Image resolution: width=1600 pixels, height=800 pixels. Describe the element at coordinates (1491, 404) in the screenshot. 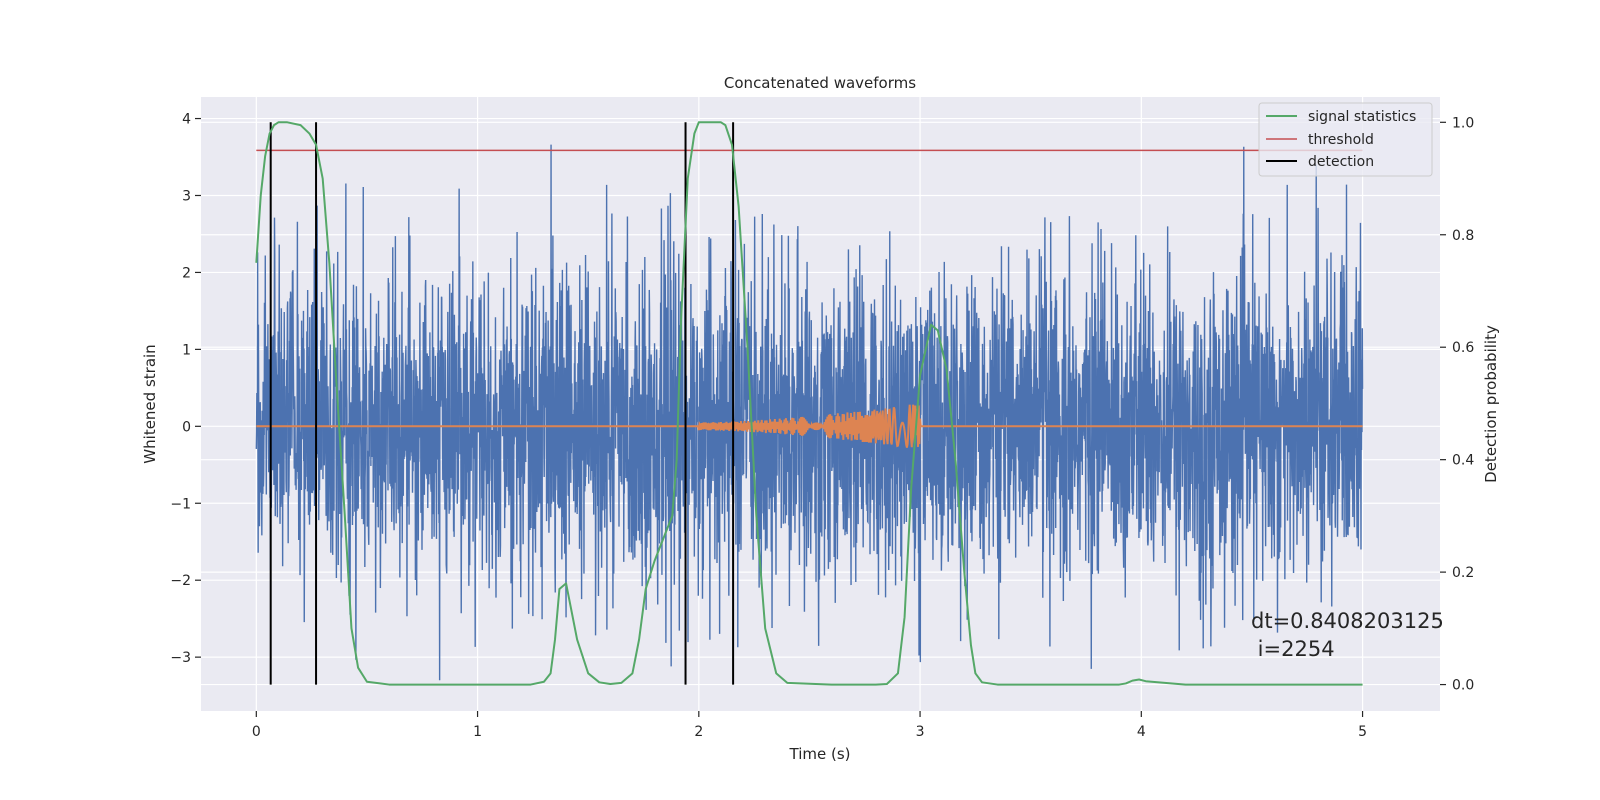

I see `y2-axis-label: Detection probability` at that location.